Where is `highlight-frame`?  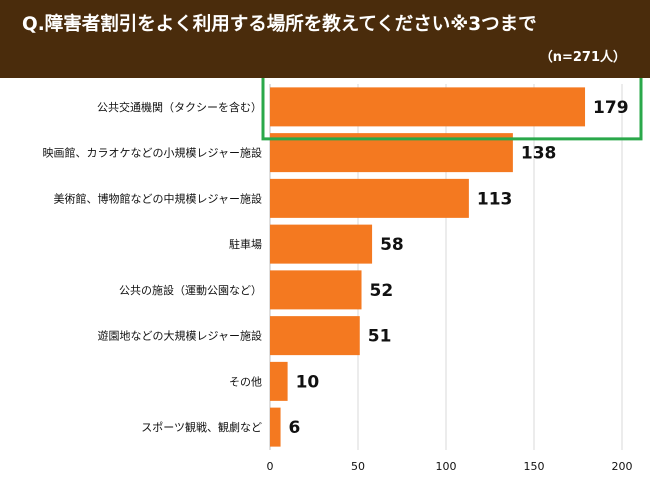 highlight-frame is located at coordinates (452, 109).